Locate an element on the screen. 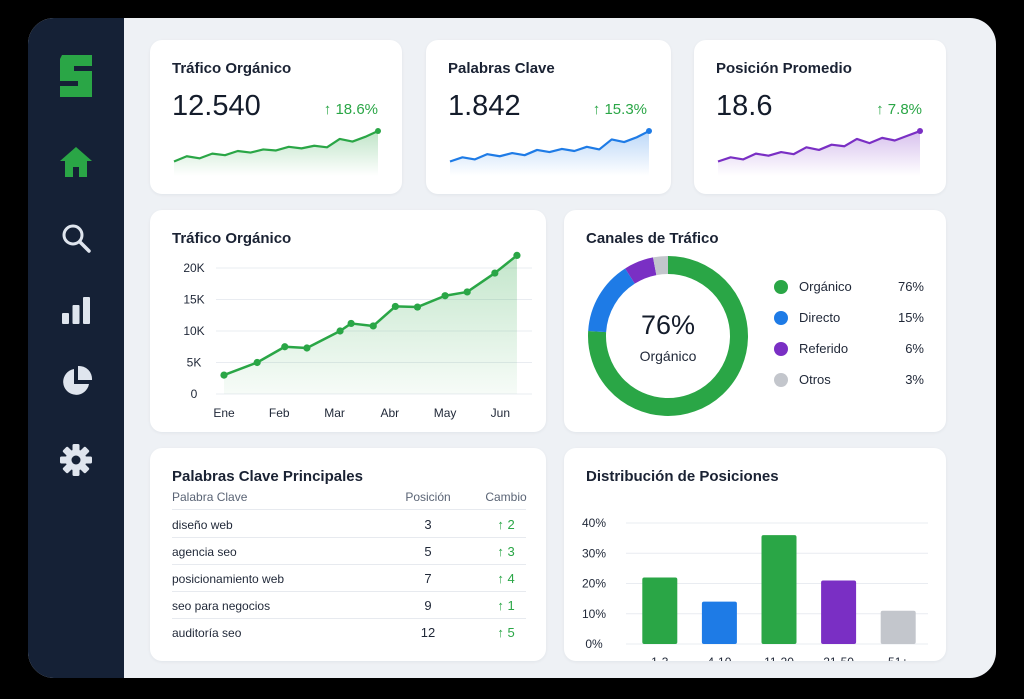 This screenshot has height=699, width=1024. position-cell: 7 is located at coordinates (428, 578).